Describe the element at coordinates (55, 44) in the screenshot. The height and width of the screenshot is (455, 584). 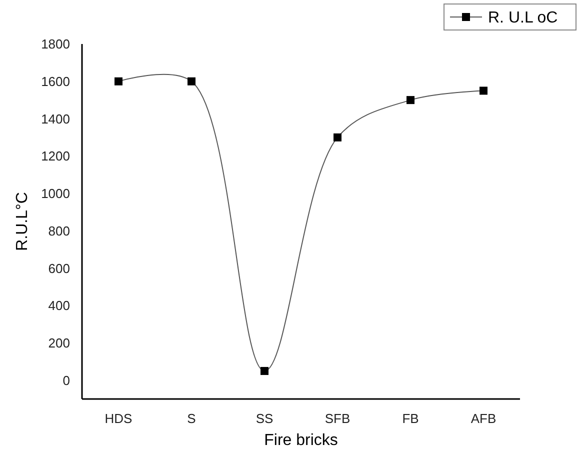
I see `y-tick-label: 1800` at that location.